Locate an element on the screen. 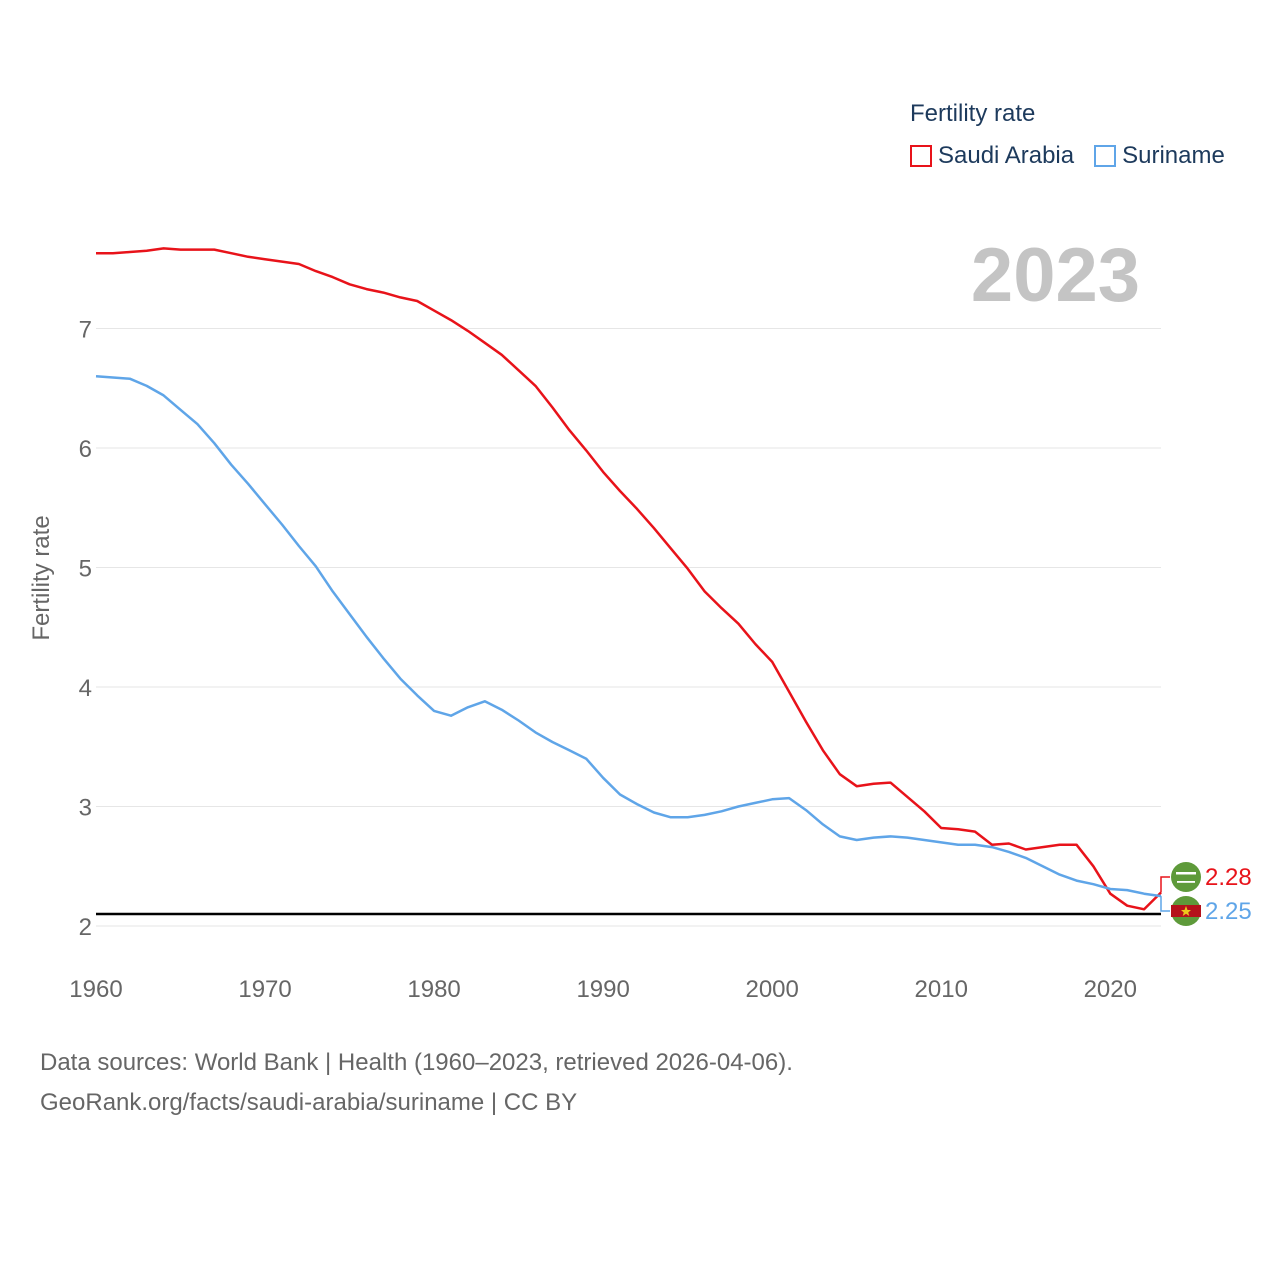 This screenshot has width=1280, height=1280. flag-star-suriname is located at coordinates (1186, 911).